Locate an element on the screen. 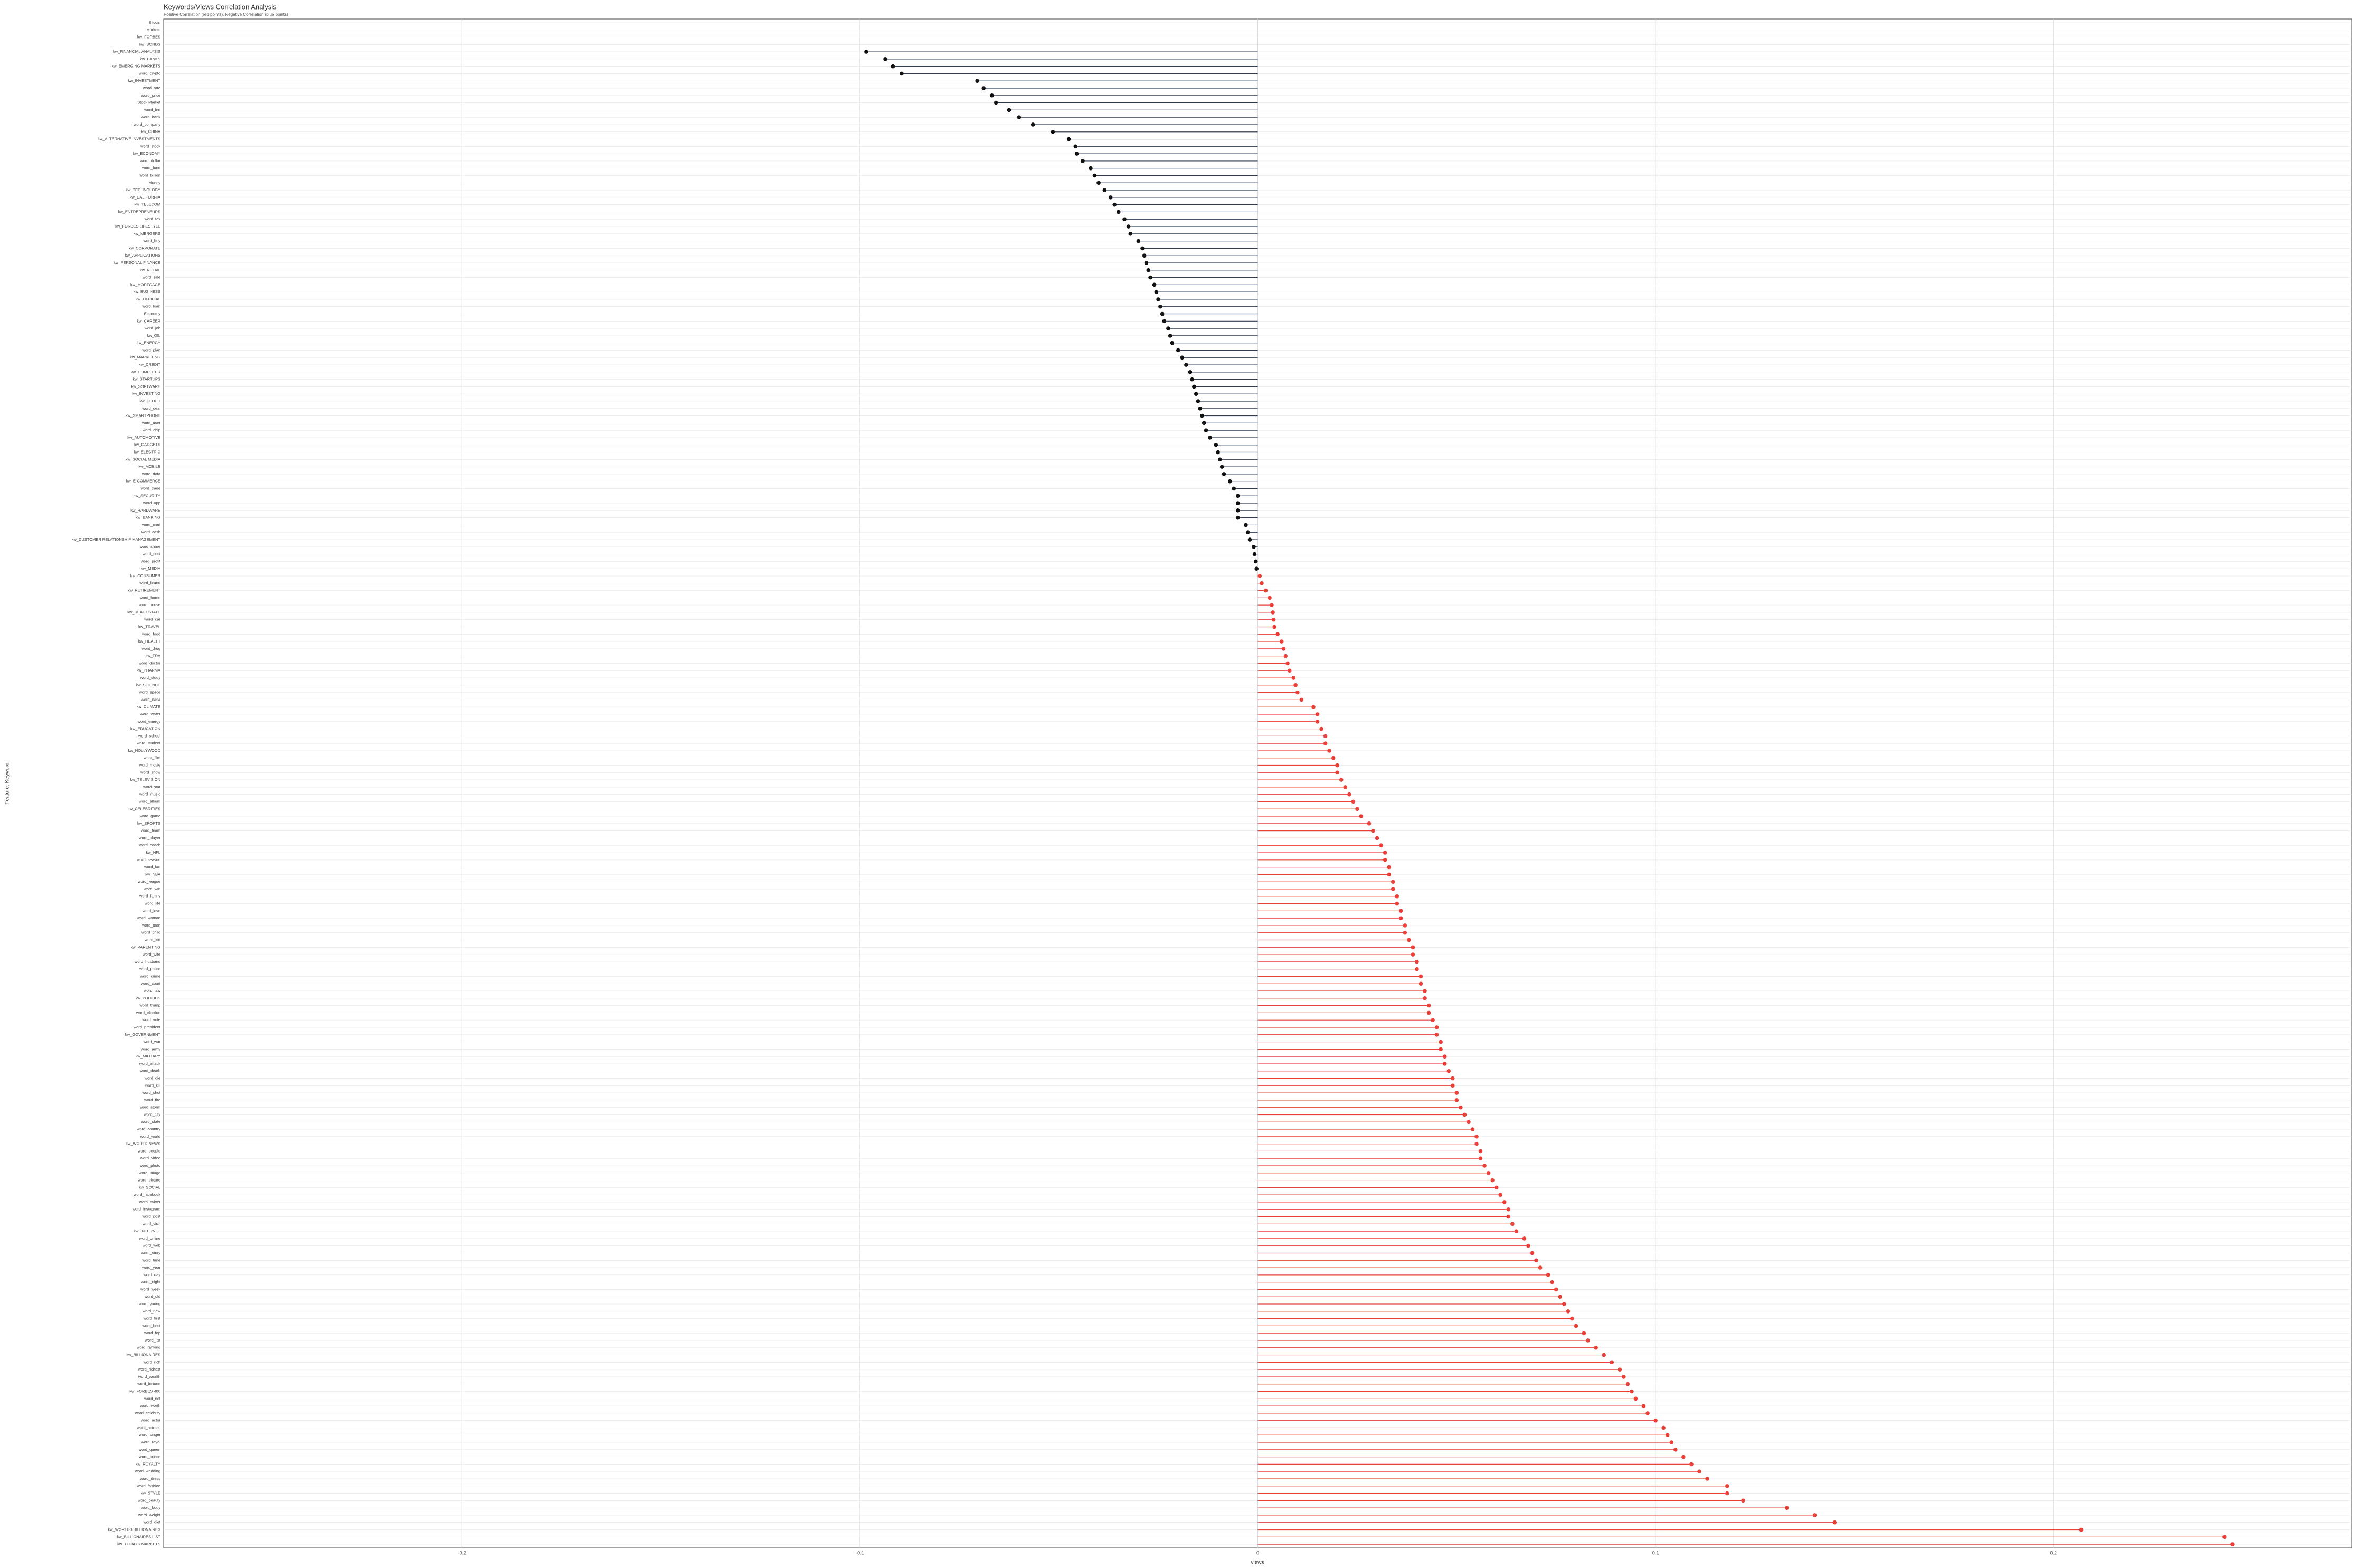 Image resolution: width=2355 pixels, height=1568 pixels. y-tick-label: word_facebook is located at coordinates (146, 1194).